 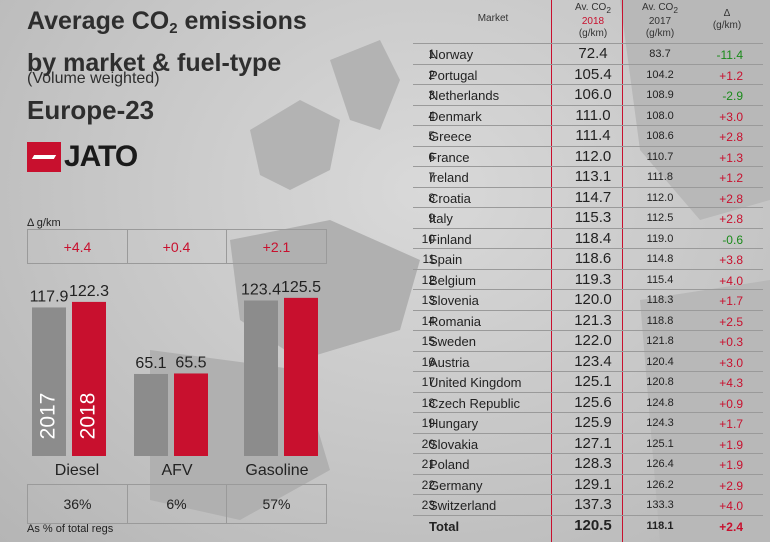 What do you see at coordinates (428, 484) in the screenshot?
I see `rank-cell: 22` at bounding box center [428, 484].